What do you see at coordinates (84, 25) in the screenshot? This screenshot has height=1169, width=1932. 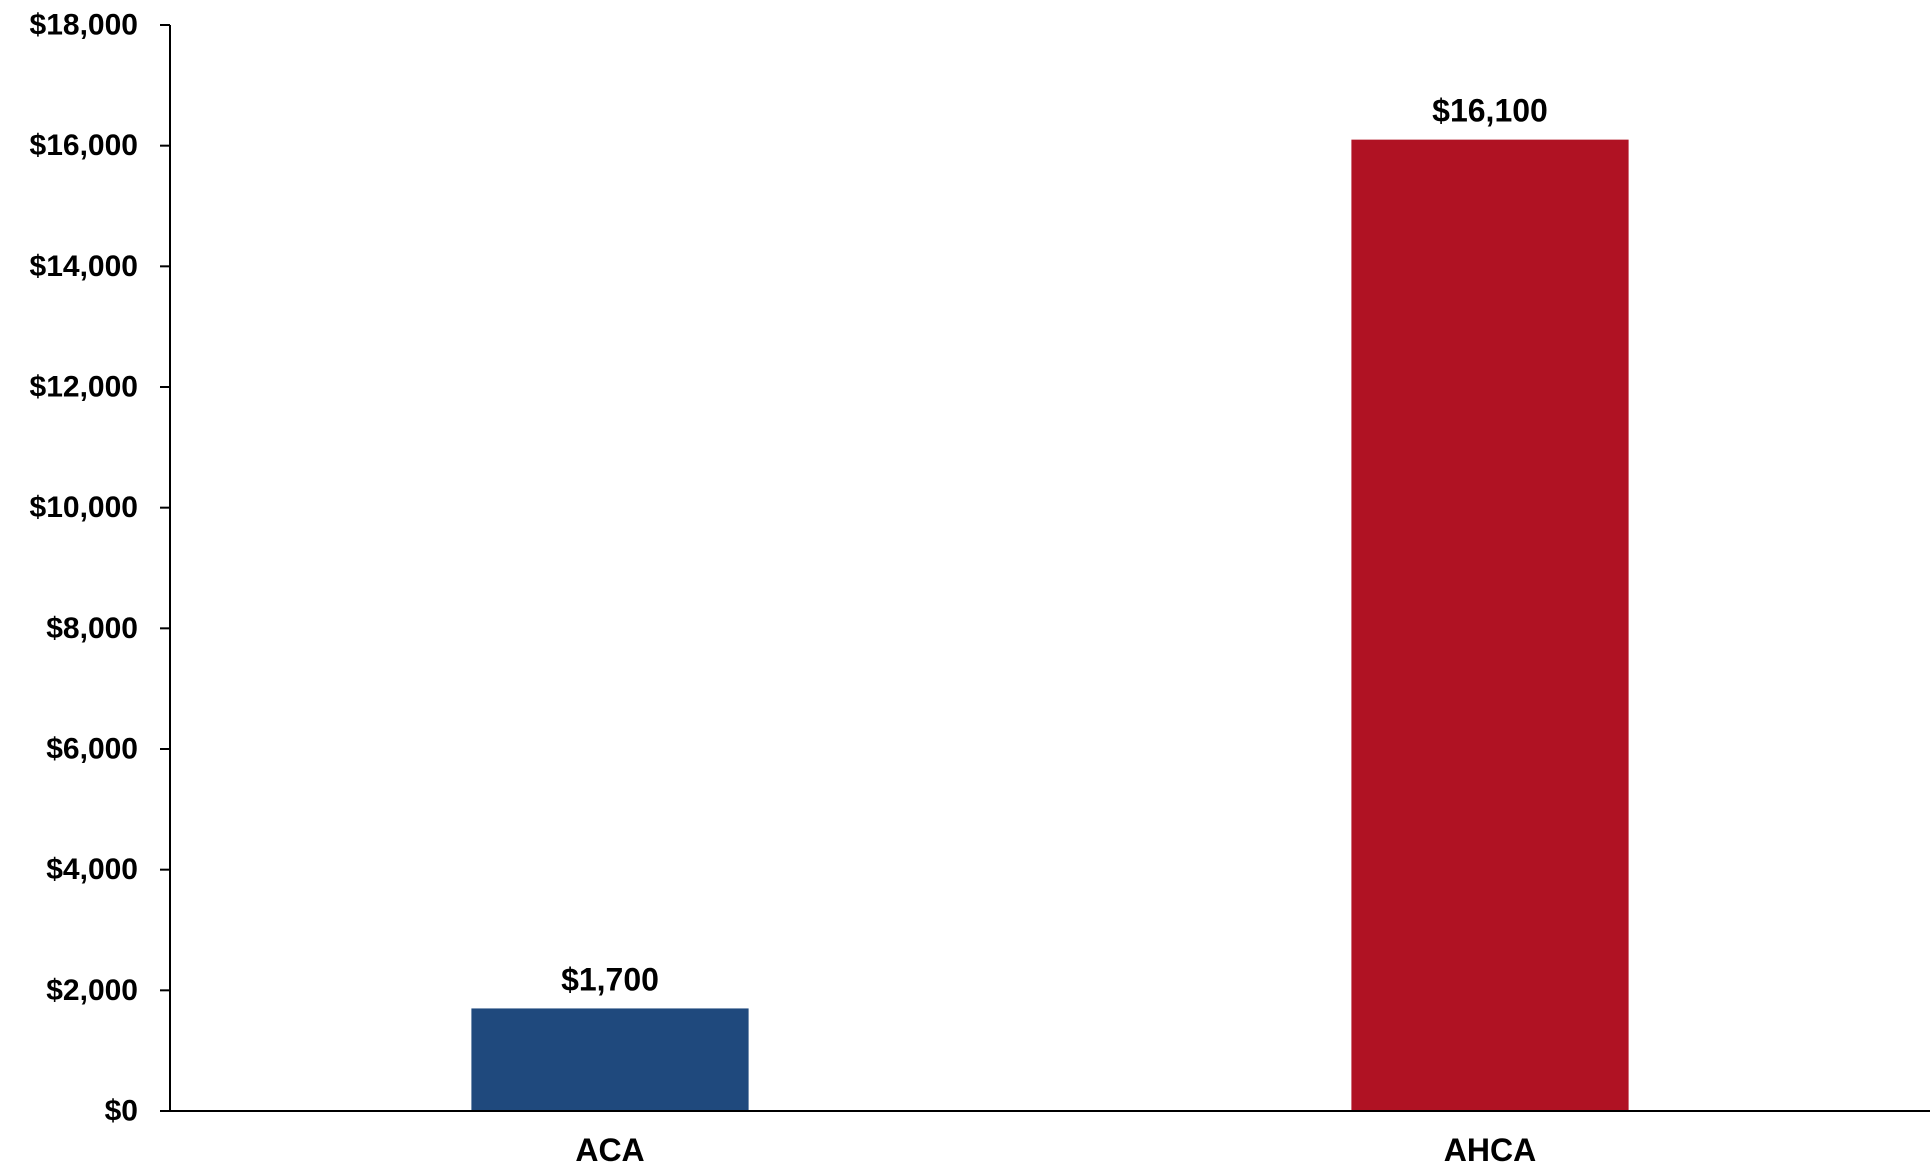 I see `y-tick-label: $18,000` at bounding box center [84, 25].